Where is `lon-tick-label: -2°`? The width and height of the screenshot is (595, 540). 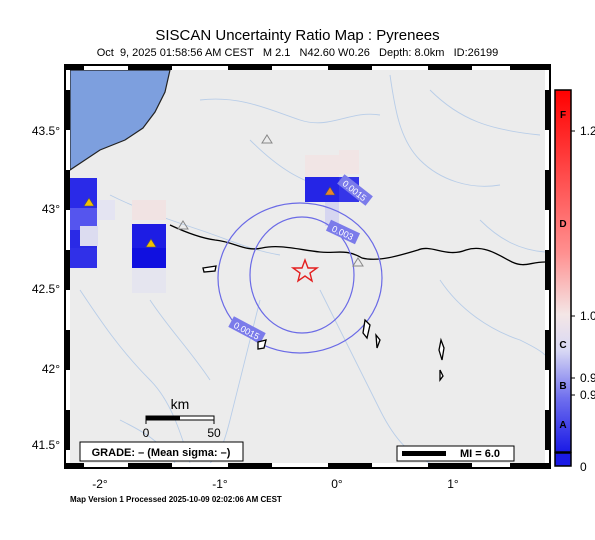
lon-tick-label: -2° is located at coordinates (100, 484).